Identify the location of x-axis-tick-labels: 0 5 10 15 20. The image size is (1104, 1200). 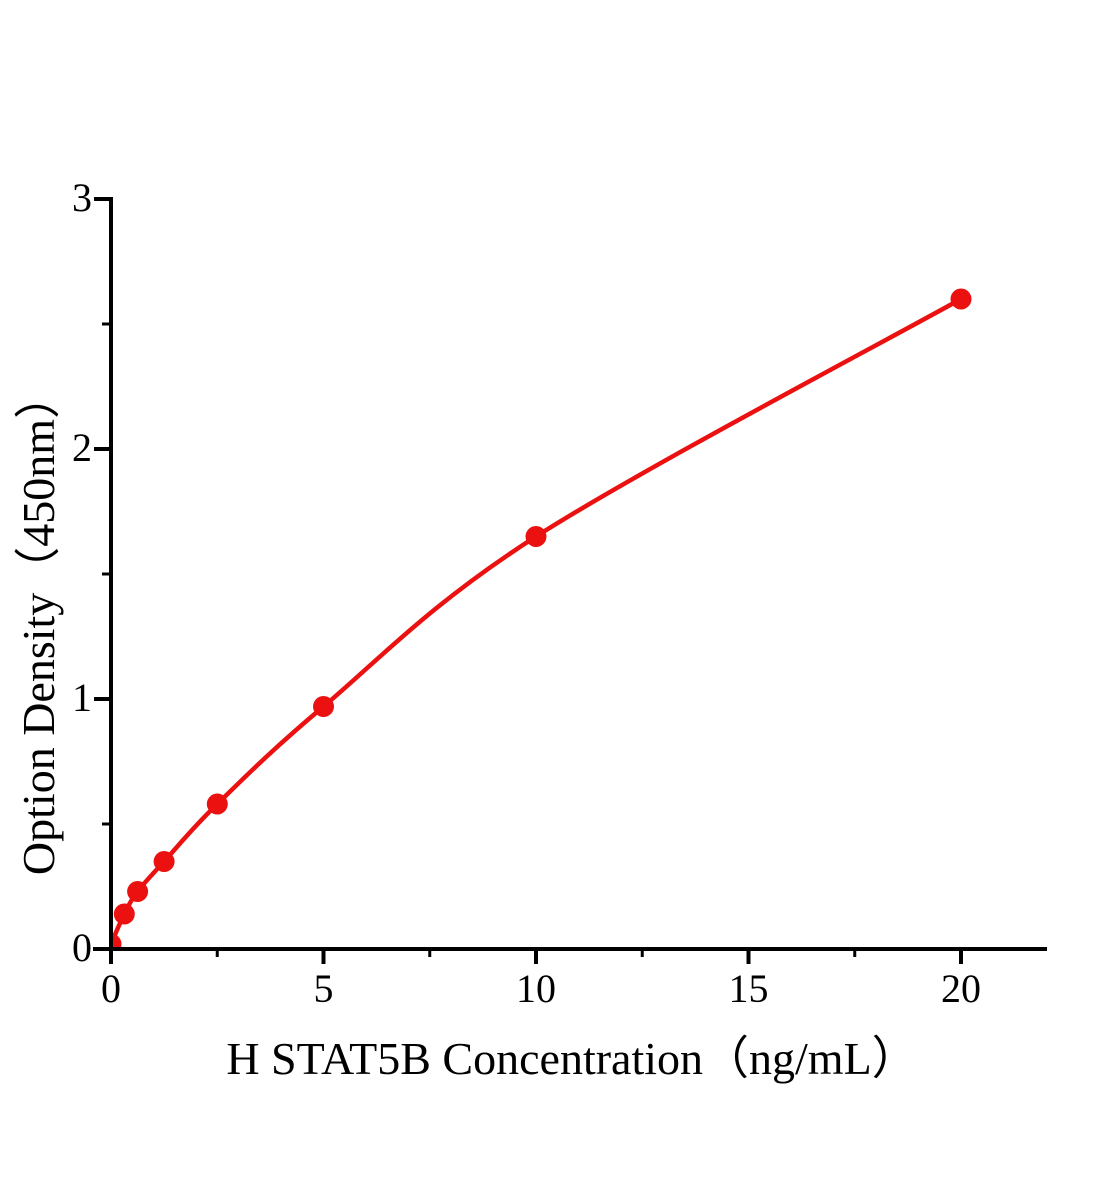
(541, 988).